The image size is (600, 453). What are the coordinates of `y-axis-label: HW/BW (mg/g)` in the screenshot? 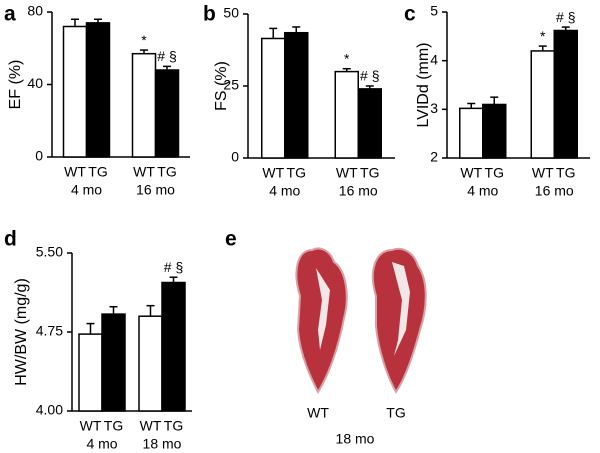 It's located at (21, 332).